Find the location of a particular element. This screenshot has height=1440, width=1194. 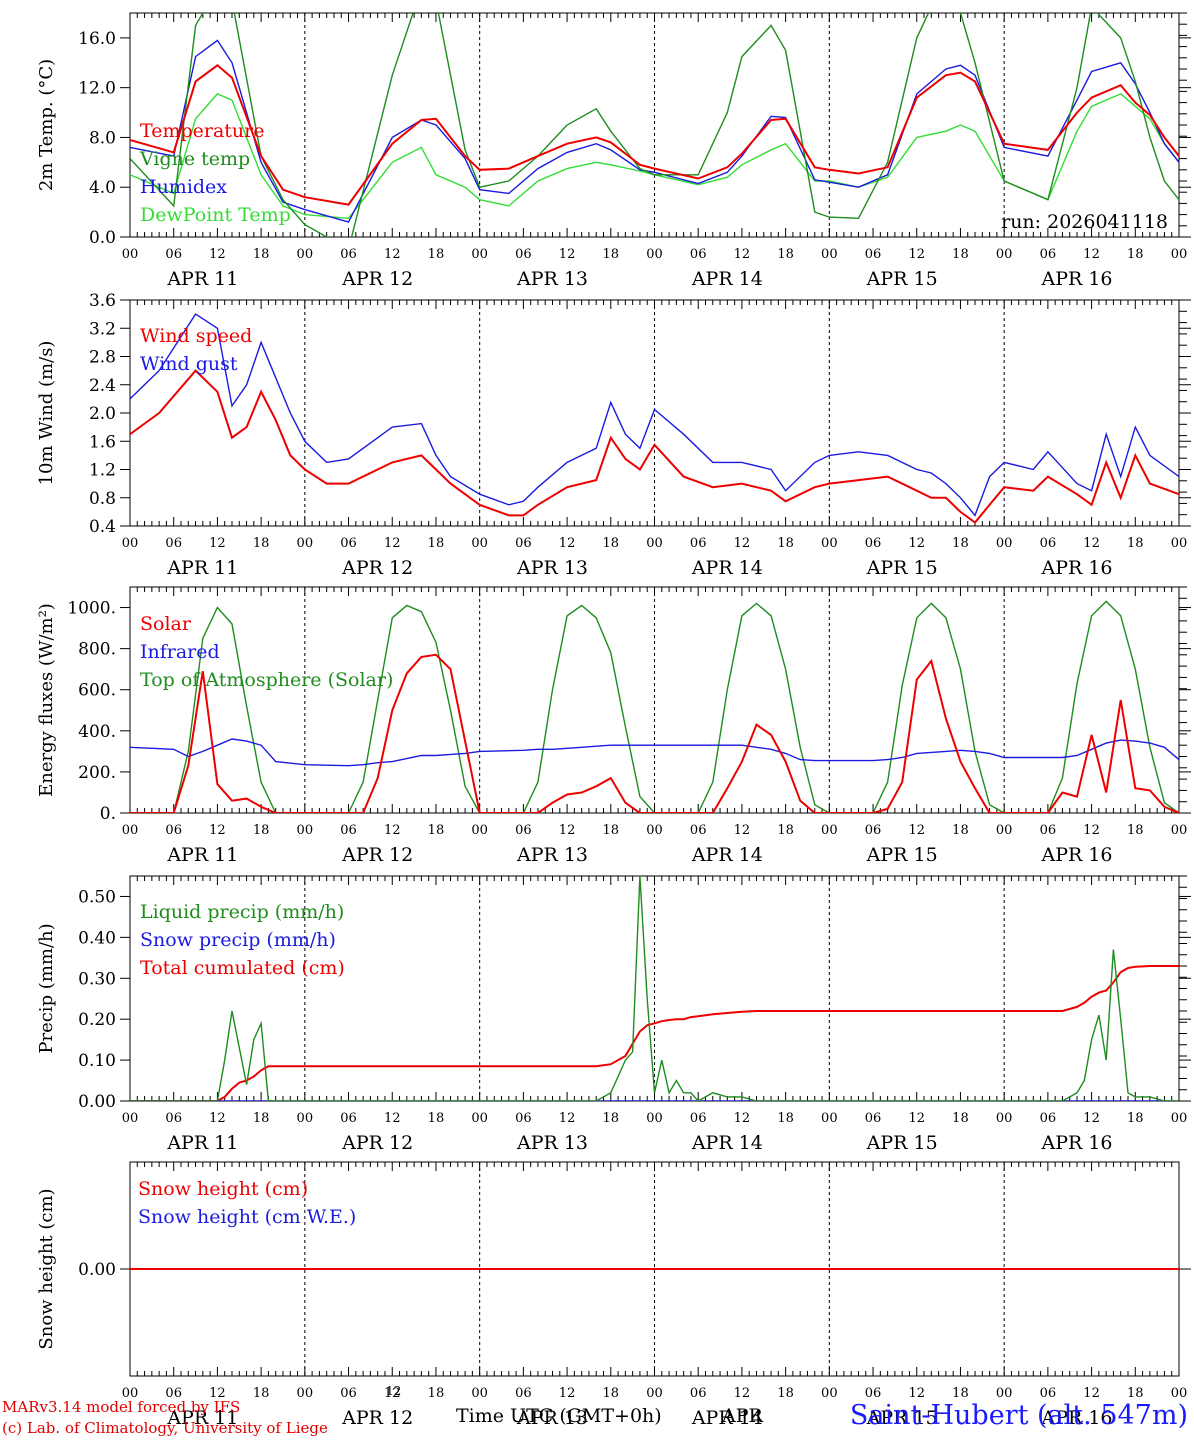

legend-entry: Vigne temp is located at coordinates (194, 159).